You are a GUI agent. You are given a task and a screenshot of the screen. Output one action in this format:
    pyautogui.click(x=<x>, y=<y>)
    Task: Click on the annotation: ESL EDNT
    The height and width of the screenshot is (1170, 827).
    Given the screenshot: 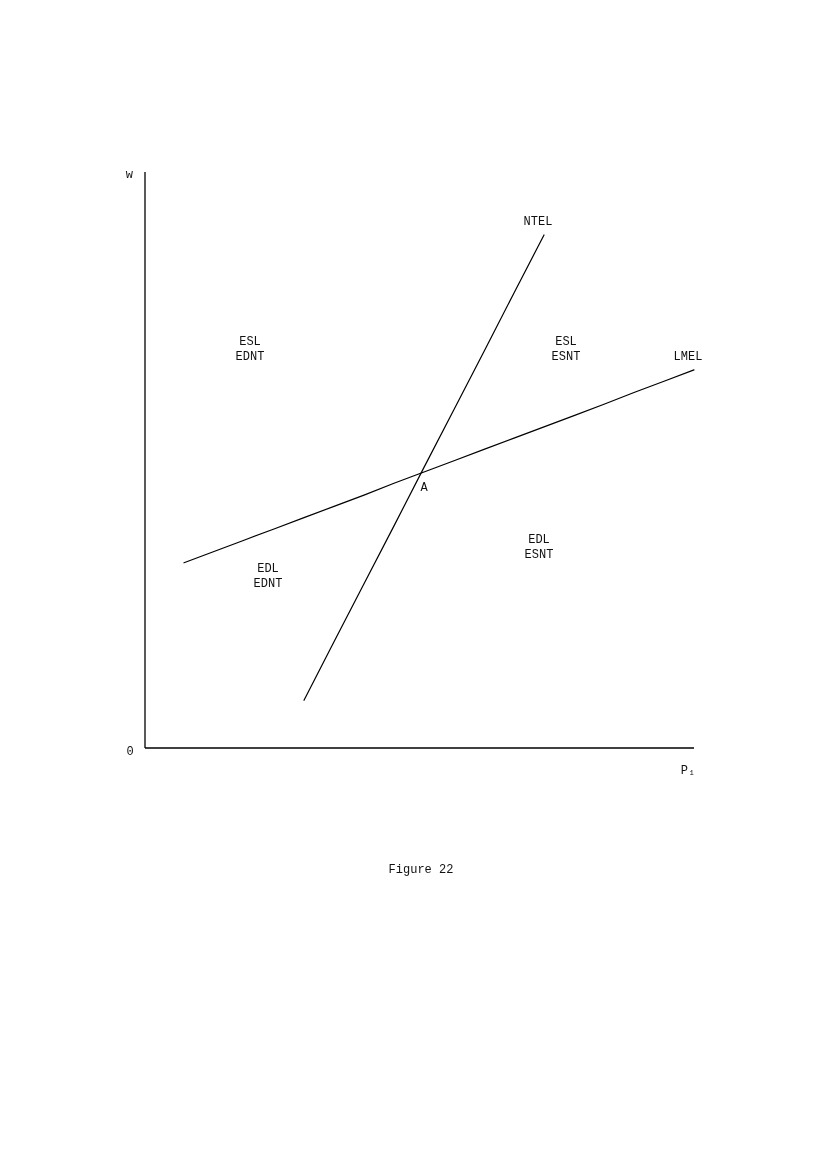 What is the action you would take?
    pyautogui.click(x=250, y=349)
    